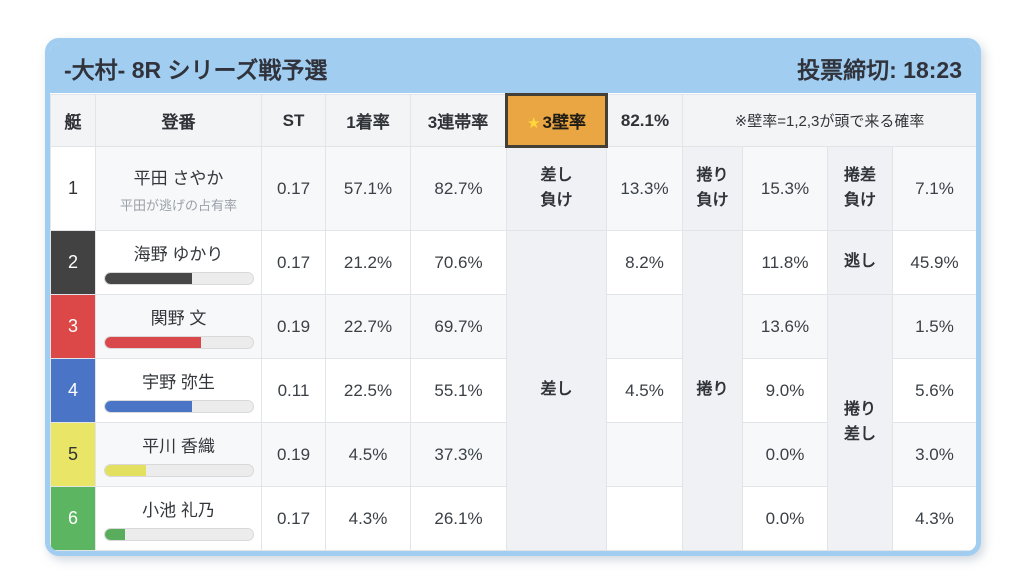 This screenshot has width=1024, height=583. Describe the element at coordinates (73, 262) in the screenshot. I see `boat-number: 2` at that location.